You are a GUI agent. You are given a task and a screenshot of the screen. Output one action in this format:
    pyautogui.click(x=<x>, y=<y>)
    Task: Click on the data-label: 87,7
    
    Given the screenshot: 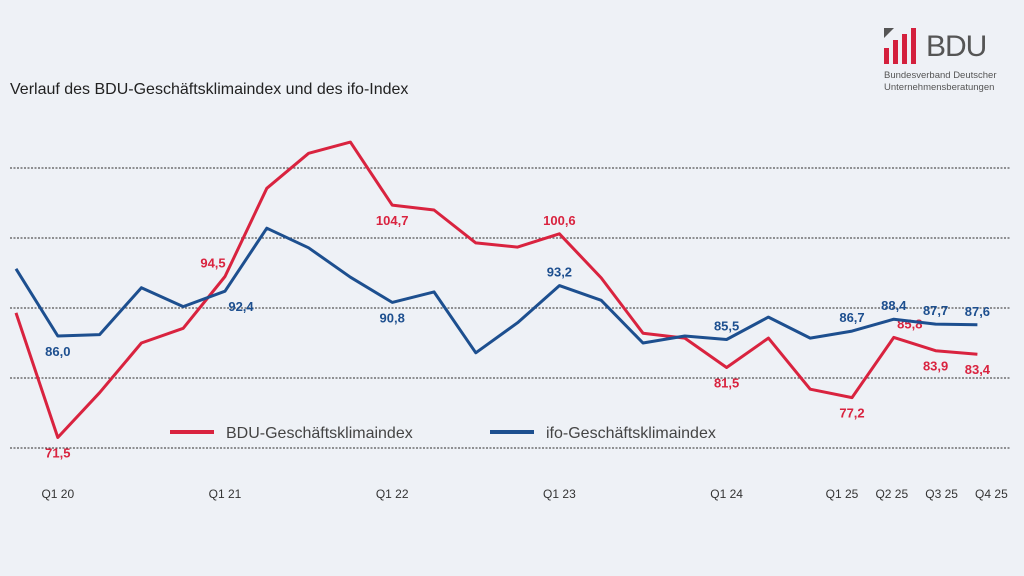 What is the action you would take?
    pyautogui.click(x=935, y=310)
    